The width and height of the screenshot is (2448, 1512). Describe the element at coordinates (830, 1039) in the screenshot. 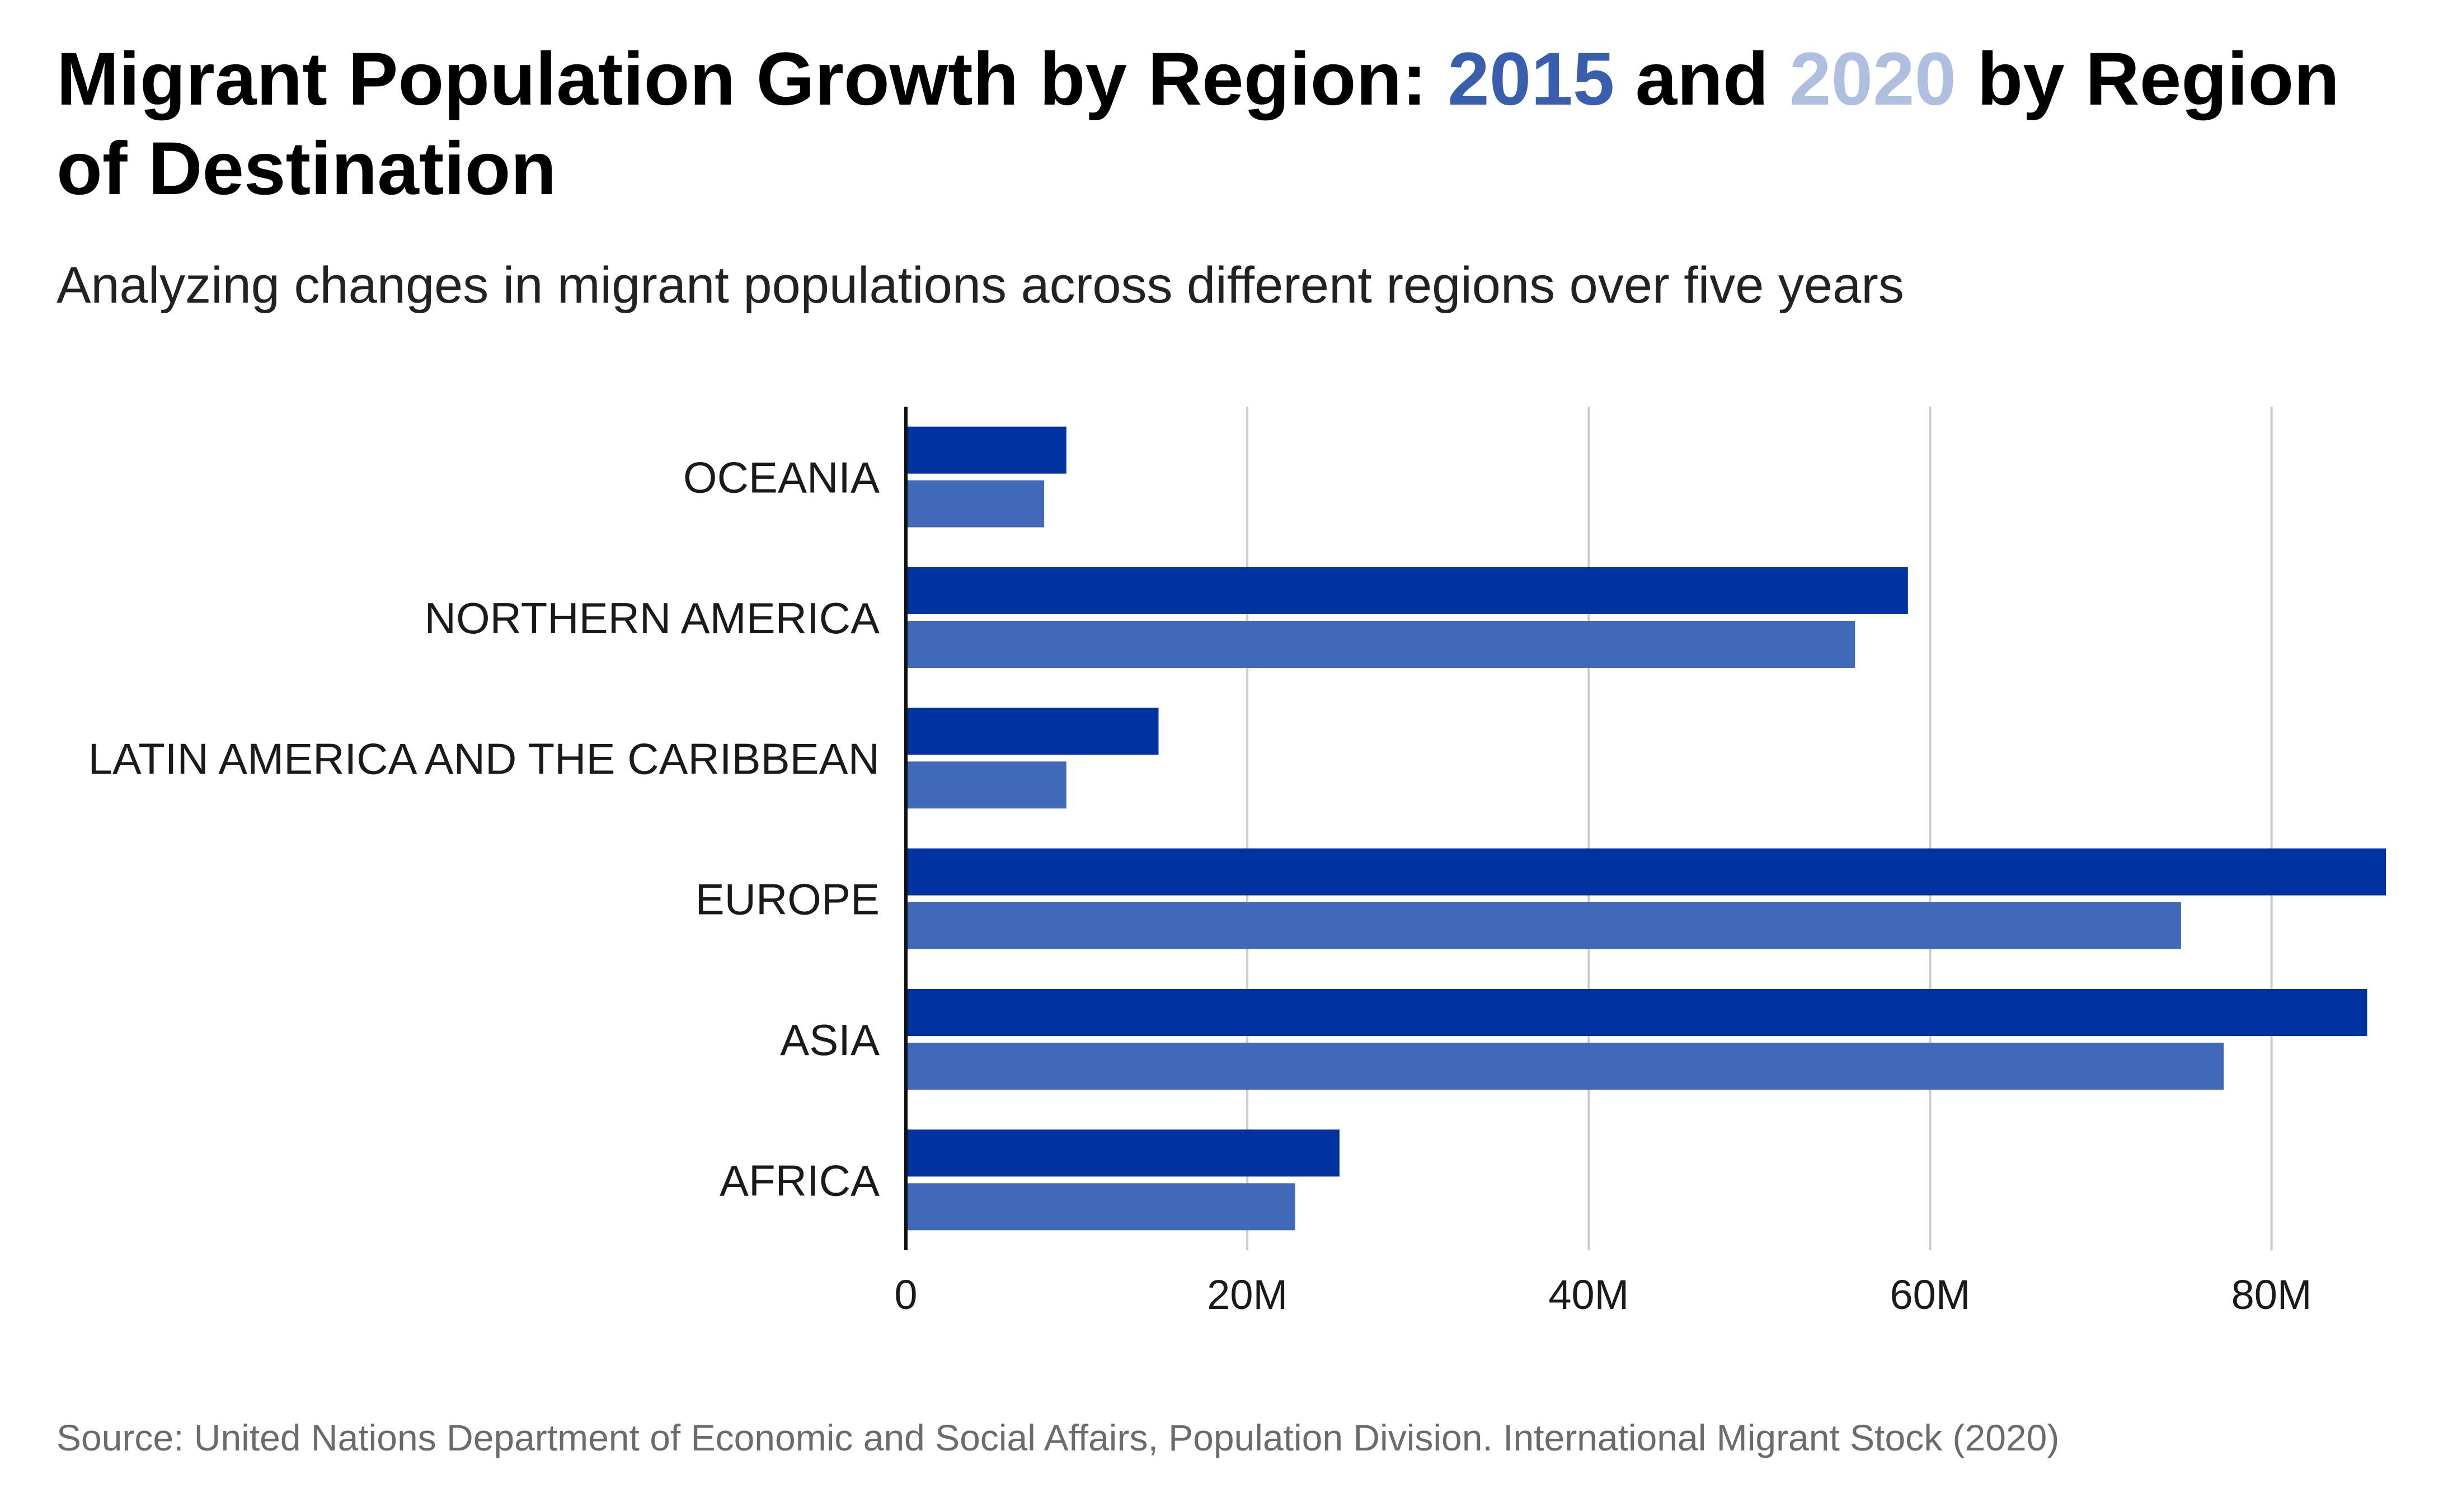

I see `category-label: ASIA` at that location.